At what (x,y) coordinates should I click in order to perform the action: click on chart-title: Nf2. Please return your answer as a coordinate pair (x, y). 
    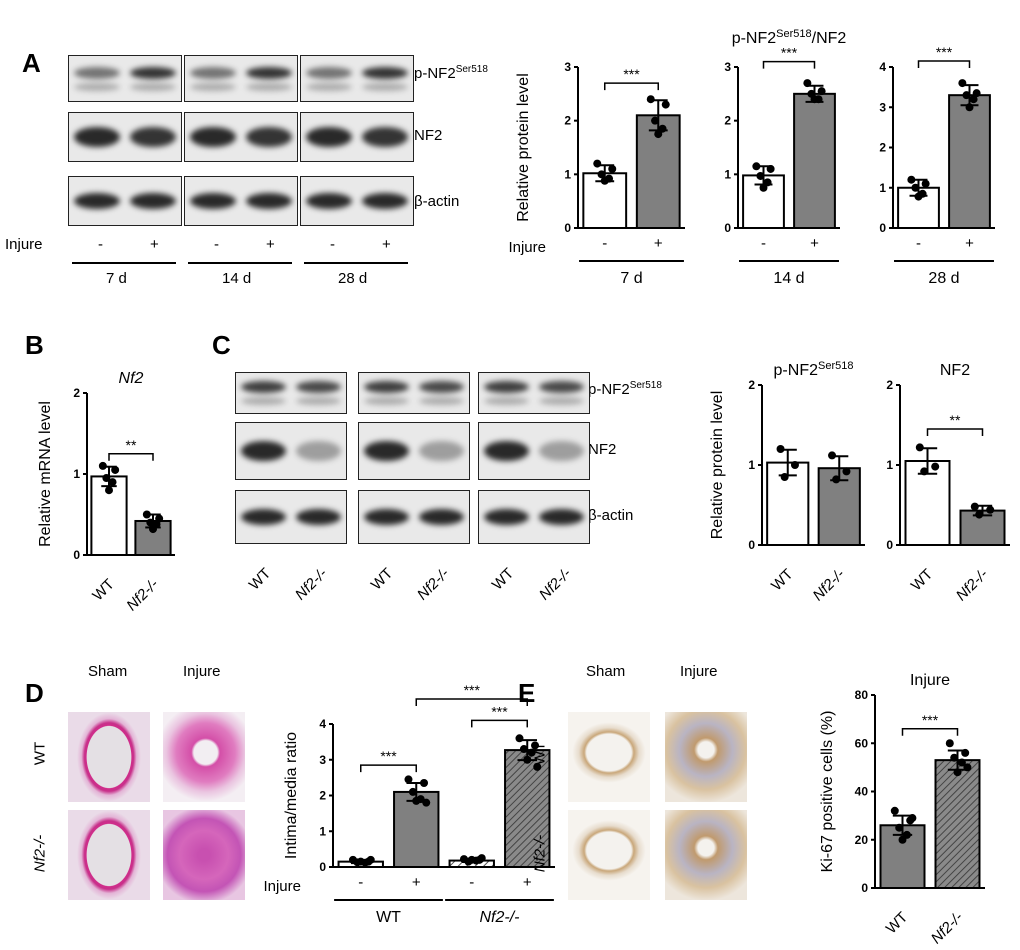
    Looking at the image, I should click on (131, 378).